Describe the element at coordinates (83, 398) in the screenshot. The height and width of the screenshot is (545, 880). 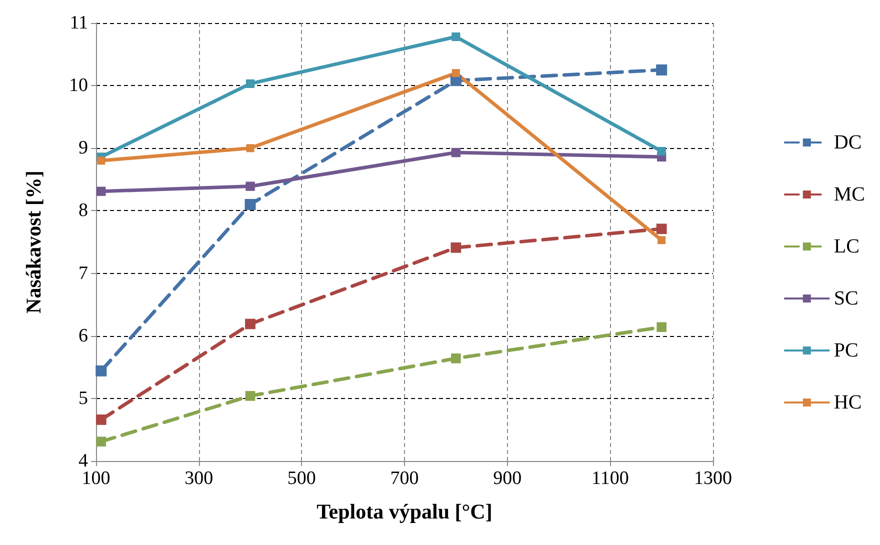
I see `y-tick-label: 5` at that location.